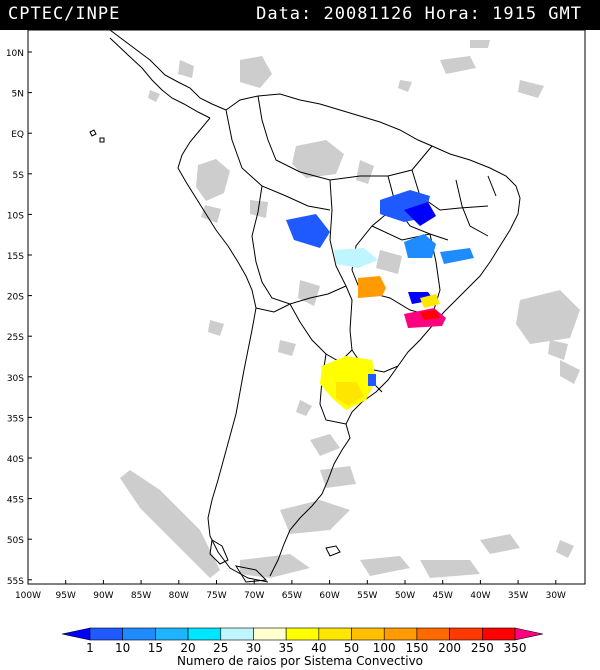 This screenshot has width=600, height=670. I want to click on time-value: 1915 GMT, so click(537, 14).